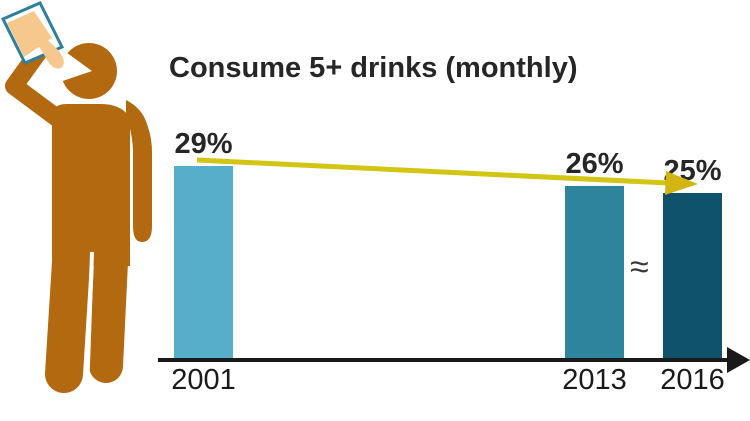 The height and width of the screenshot is (421, 750). What do you see at coordinates (108, 314) in the screenshot?
I see `person-right-leg` at bounding box center [108, 314].